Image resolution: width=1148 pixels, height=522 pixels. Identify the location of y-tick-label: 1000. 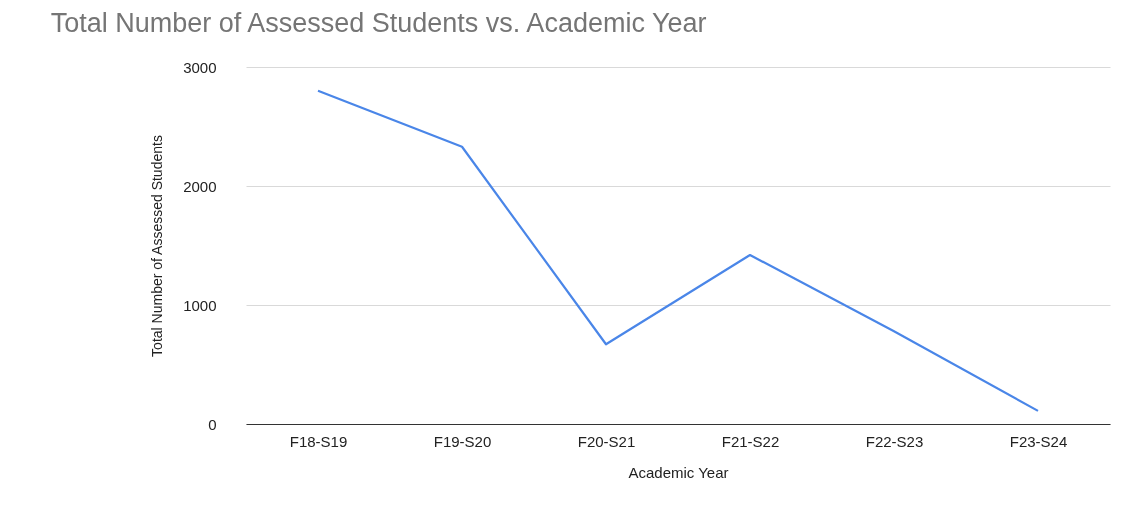
(200, 305).